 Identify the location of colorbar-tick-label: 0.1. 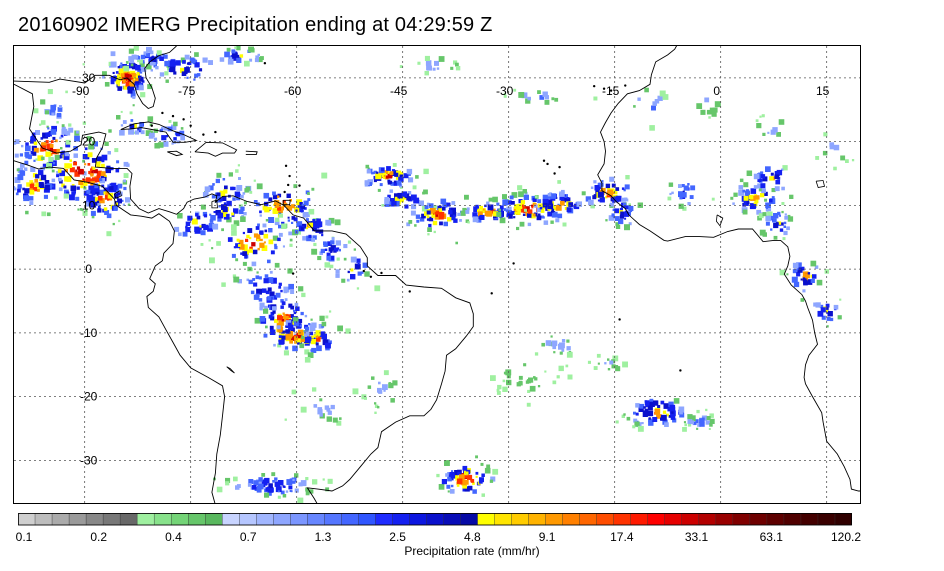
(24, 537).